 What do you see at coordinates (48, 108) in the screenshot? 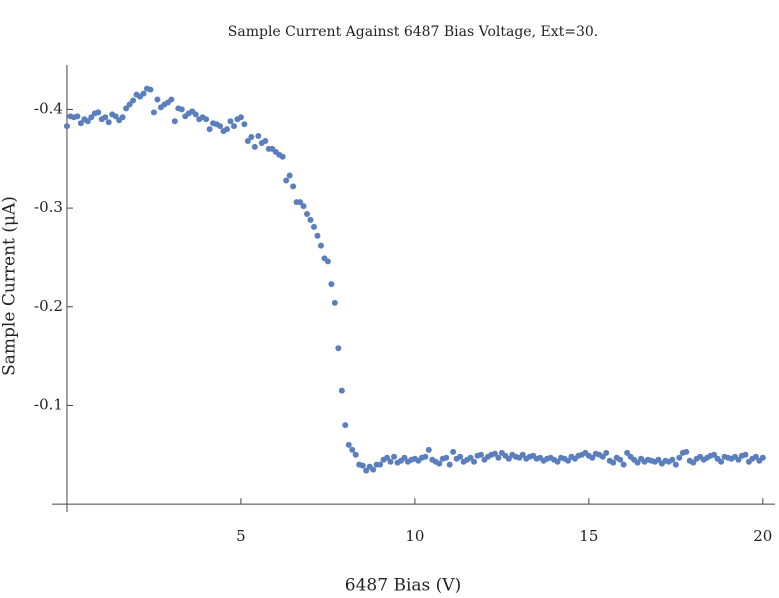
I see `y-tick-label: -0.4` at bounding box center [48, 108].